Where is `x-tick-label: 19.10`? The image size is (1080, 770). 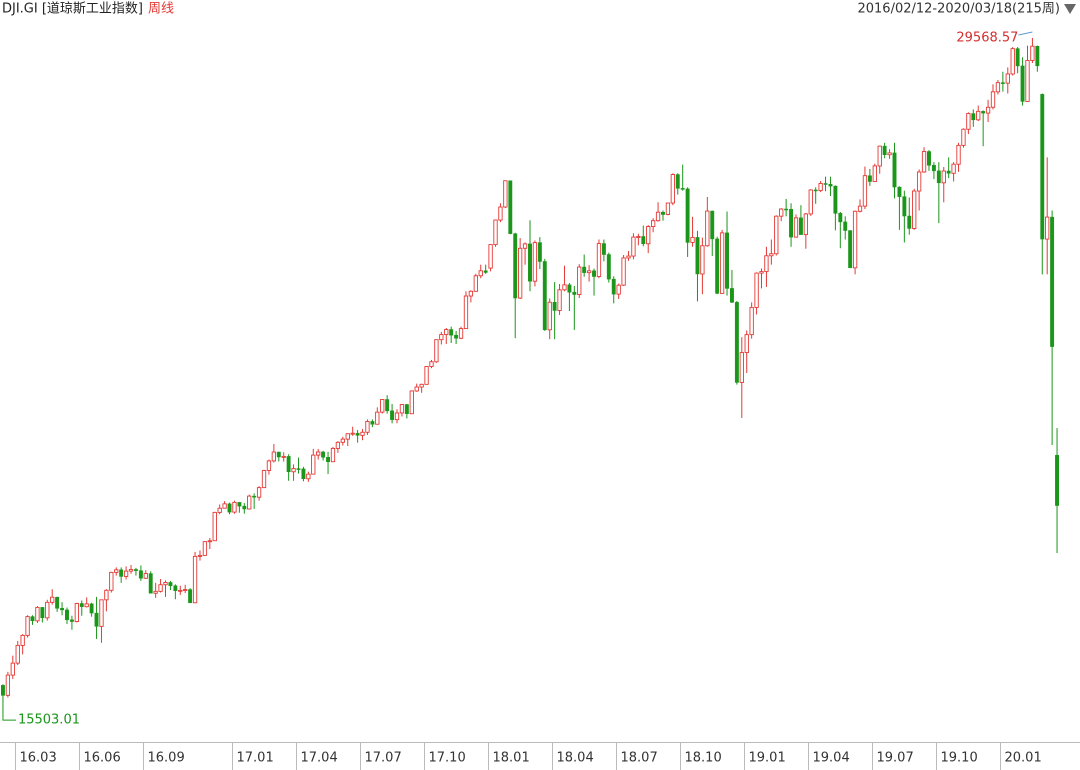 x-tick-label: 19.10 is located at coordinates (959, 758).